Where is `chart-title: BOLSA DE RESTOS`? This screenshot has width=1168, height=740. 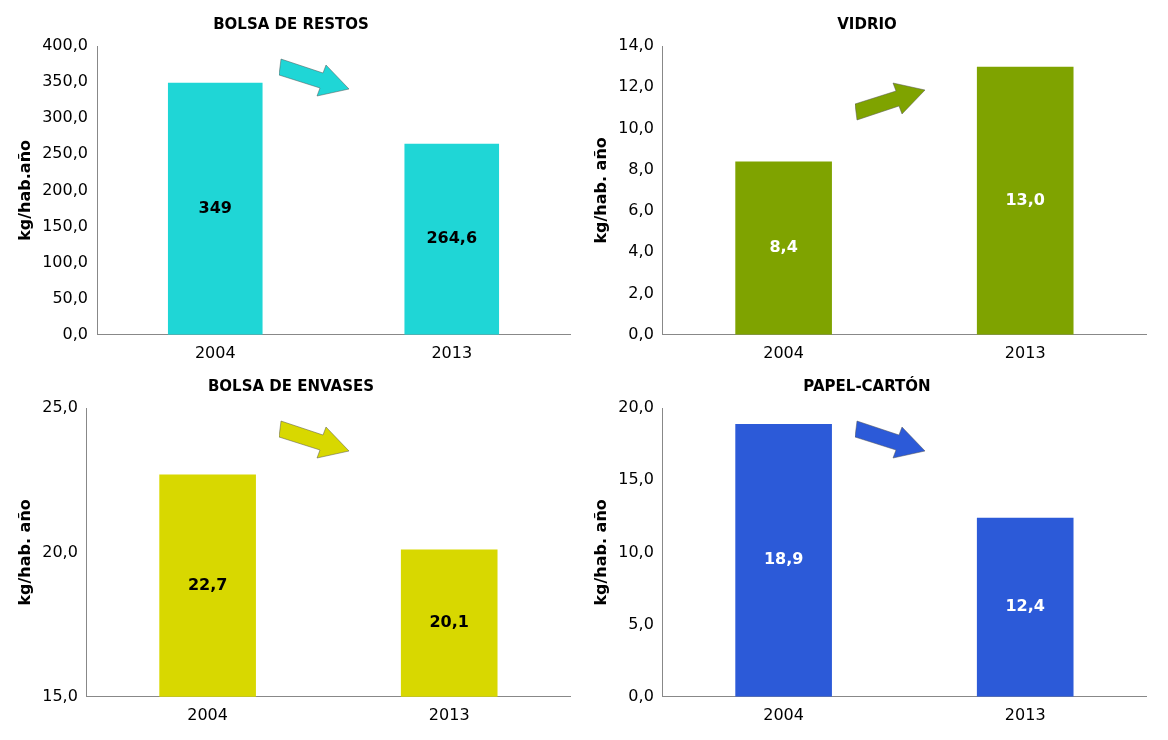 chart-title: BOLSA DE RESTOS is located at coordinates (291, 23).